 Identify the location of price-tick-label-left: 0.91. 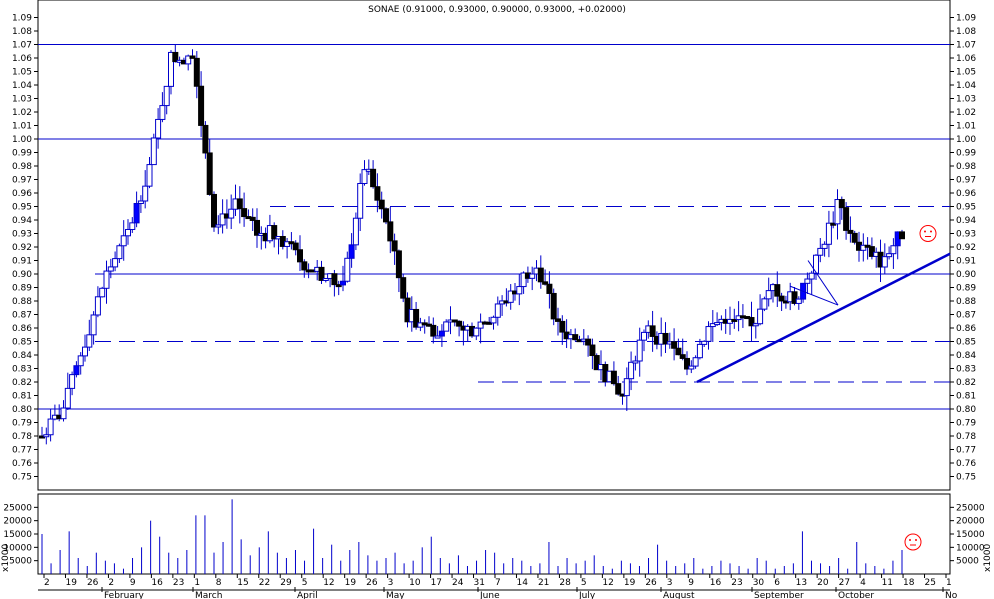
(22, 262).